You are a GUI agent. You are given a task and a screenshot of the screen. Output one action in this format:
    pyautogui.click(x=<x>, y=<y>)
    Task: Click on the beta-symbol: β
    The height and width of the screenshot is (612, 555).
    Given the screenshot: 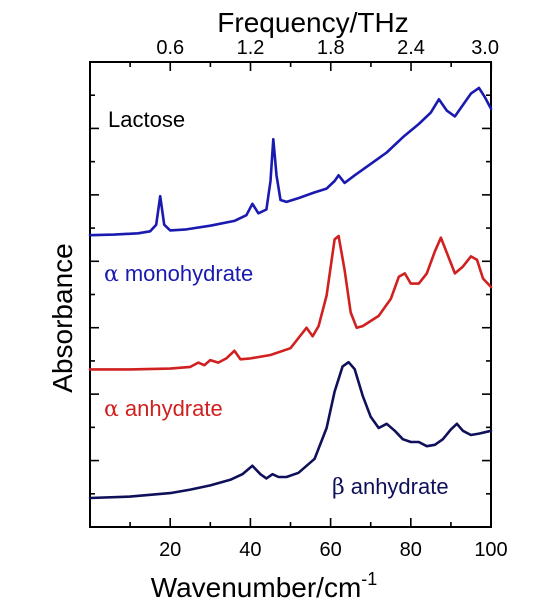 What is the action you would take?
    pyautogui.click(x=338, y=487)
    